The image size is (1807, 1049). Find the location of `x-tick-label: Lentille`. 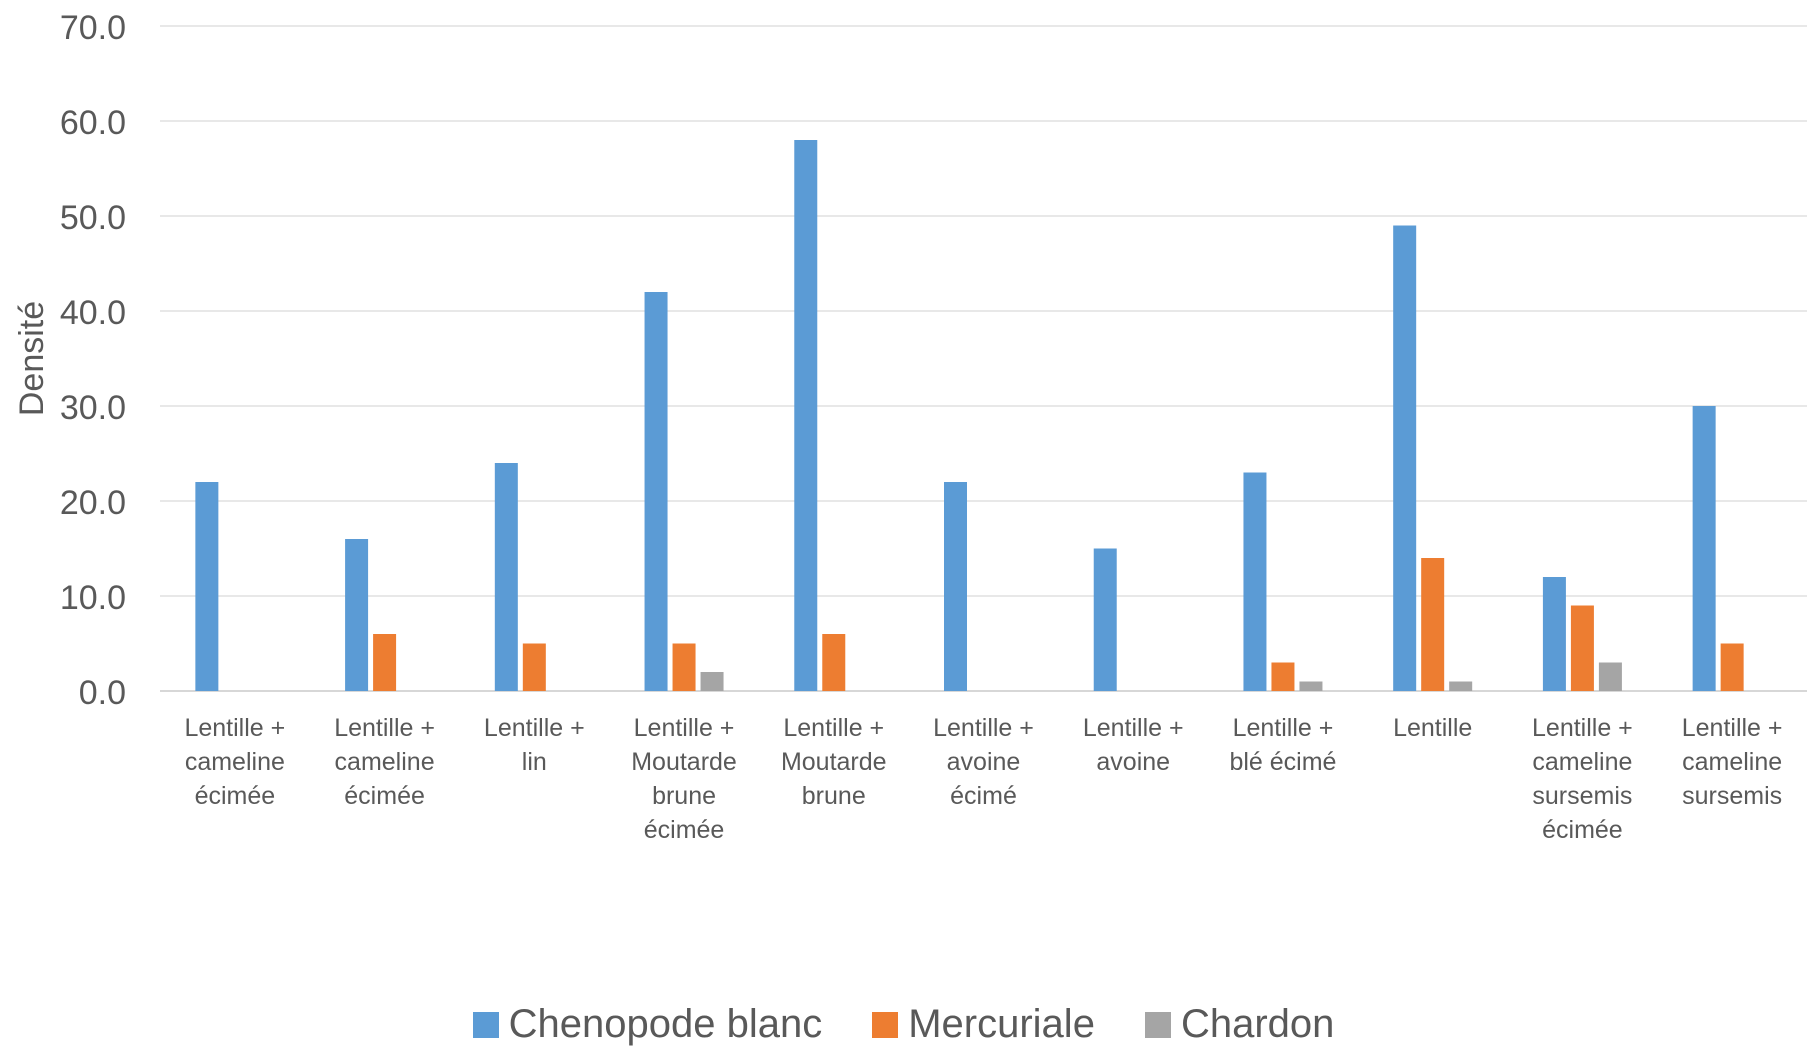

x-tick-label: Lentille is located at coordinates (1432, 728).